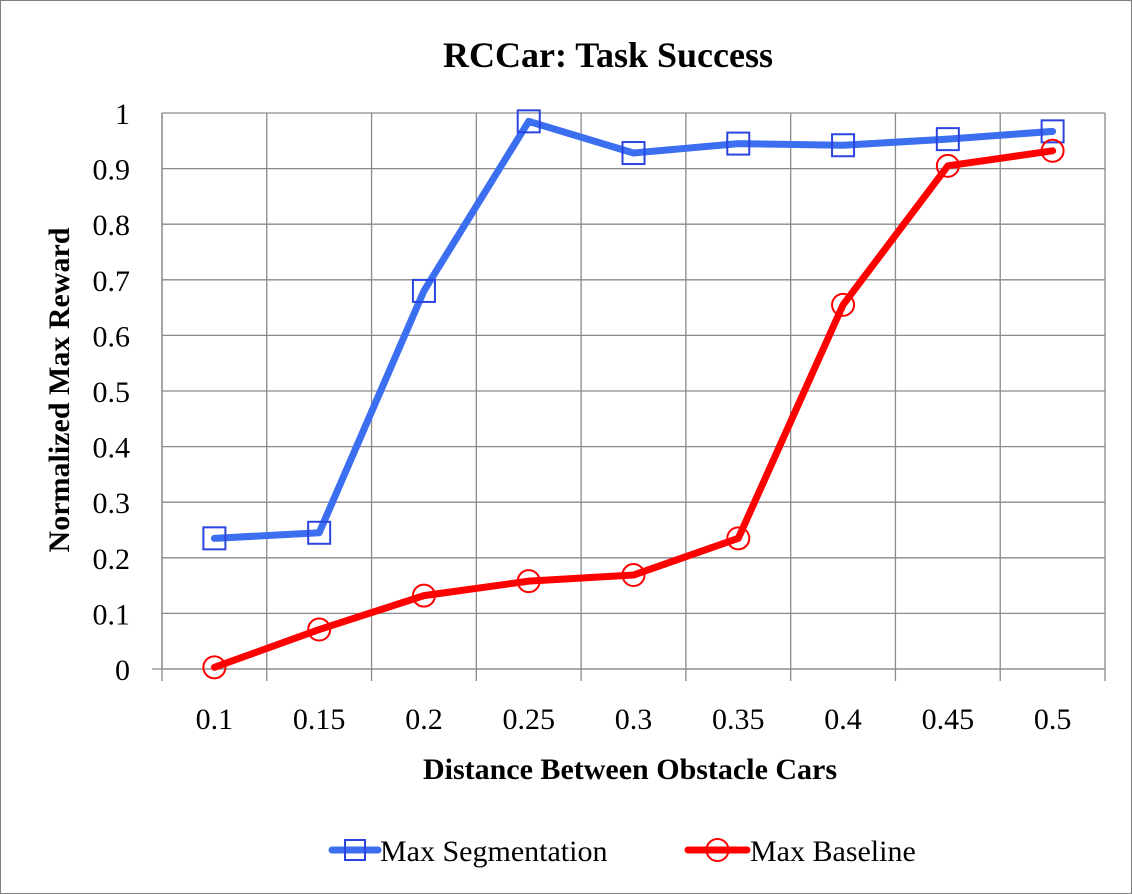  I want to click on x-axis-label: Distance Between Obstacle Cars, so click(630, 769).